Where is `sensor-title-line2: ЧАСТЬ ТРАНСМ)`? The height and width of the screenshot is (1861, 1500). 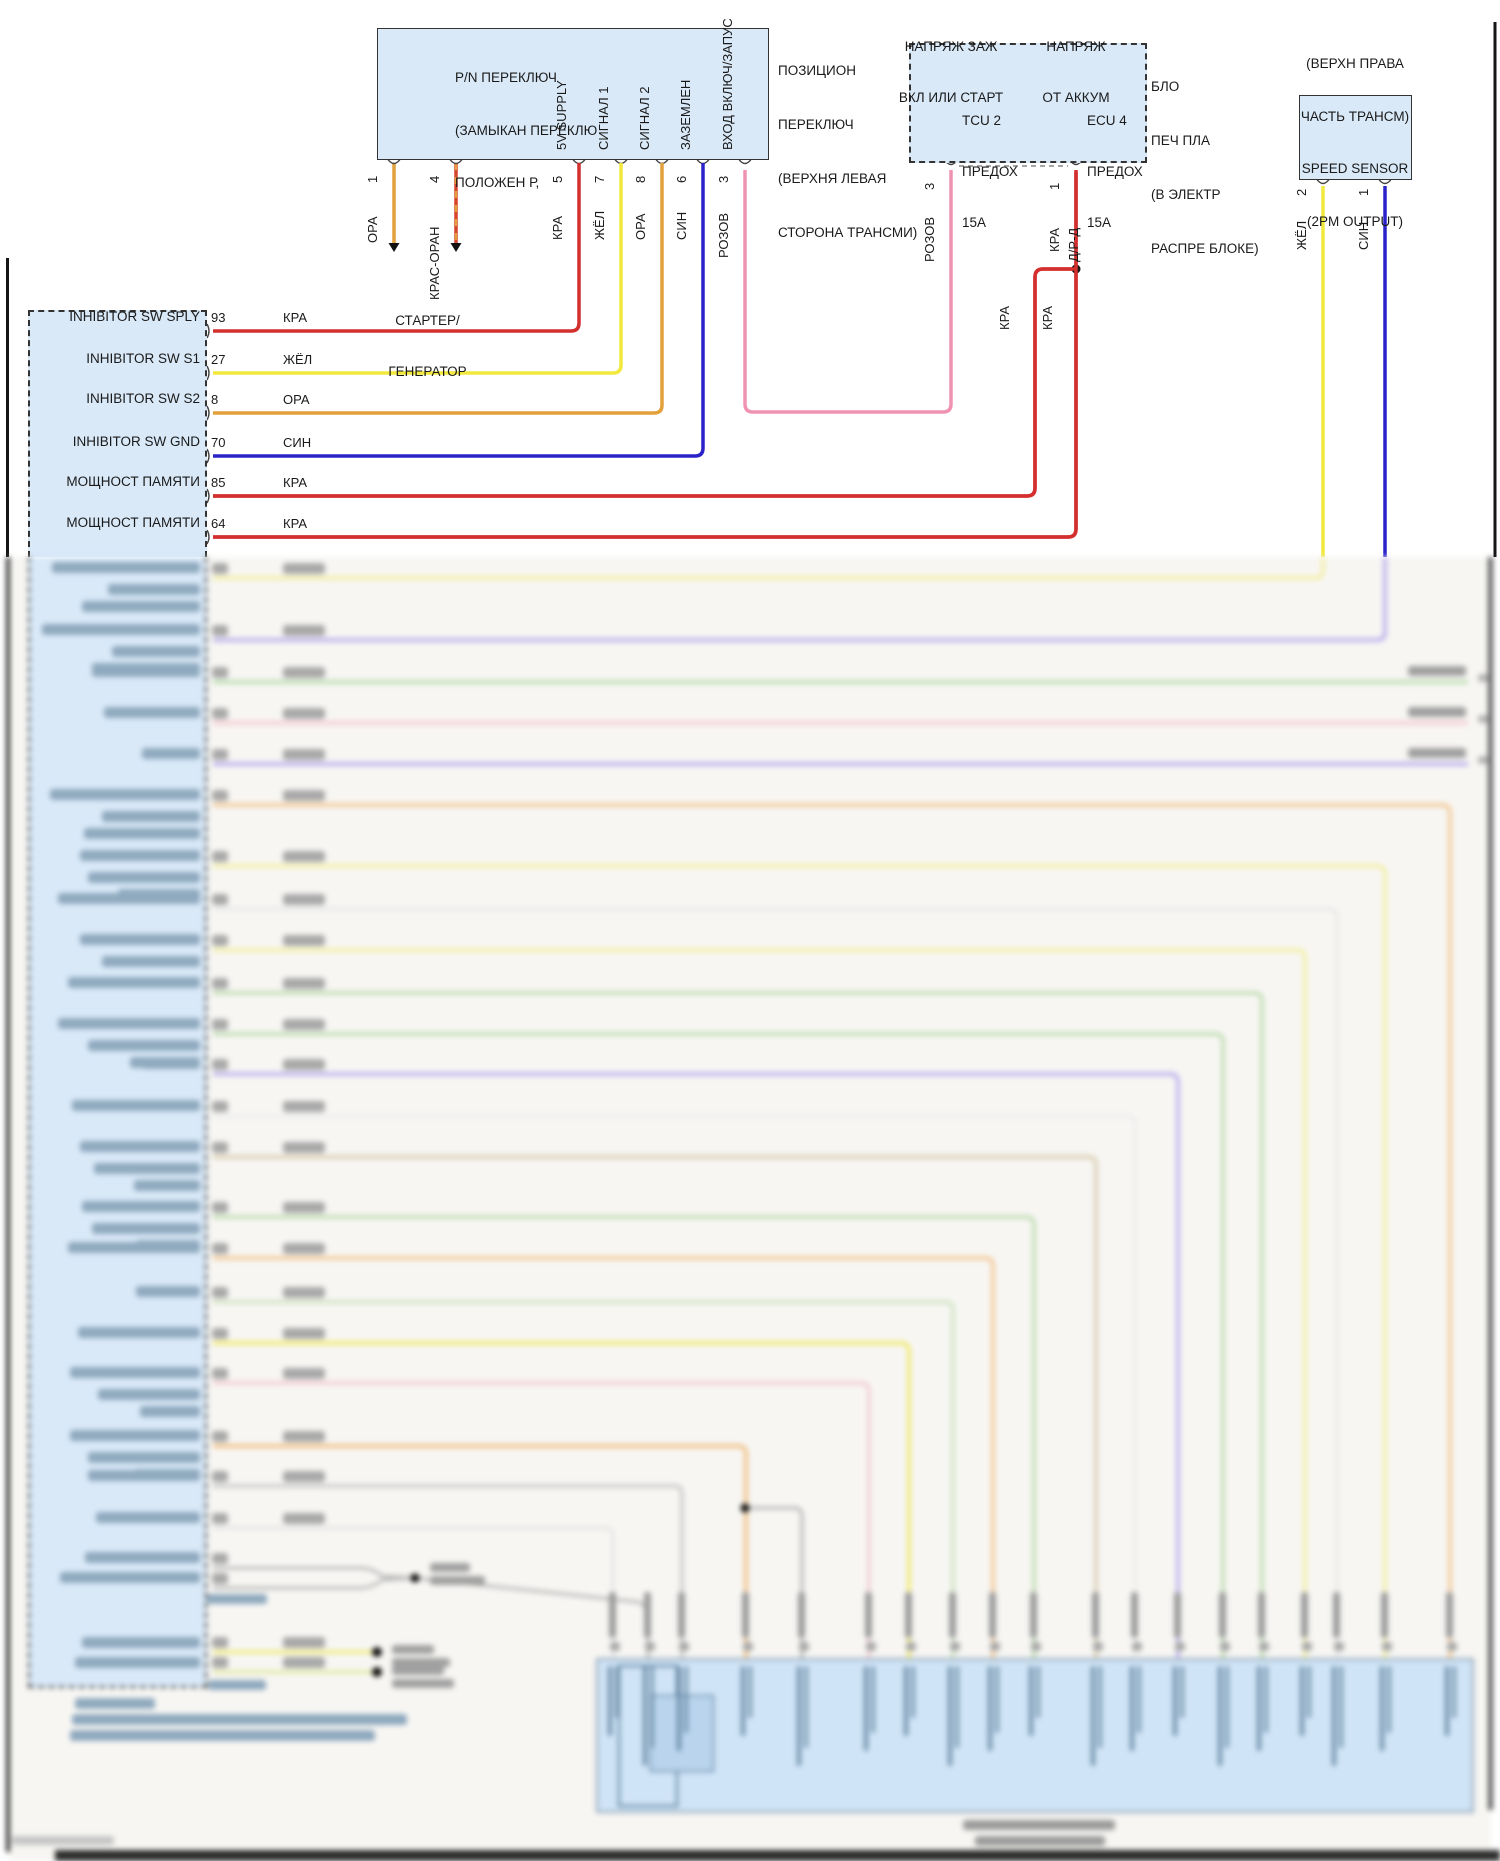 sensor-title-line2: ЧАСТЬ ТРАНСМ) is located at coordinates (1355, 116).